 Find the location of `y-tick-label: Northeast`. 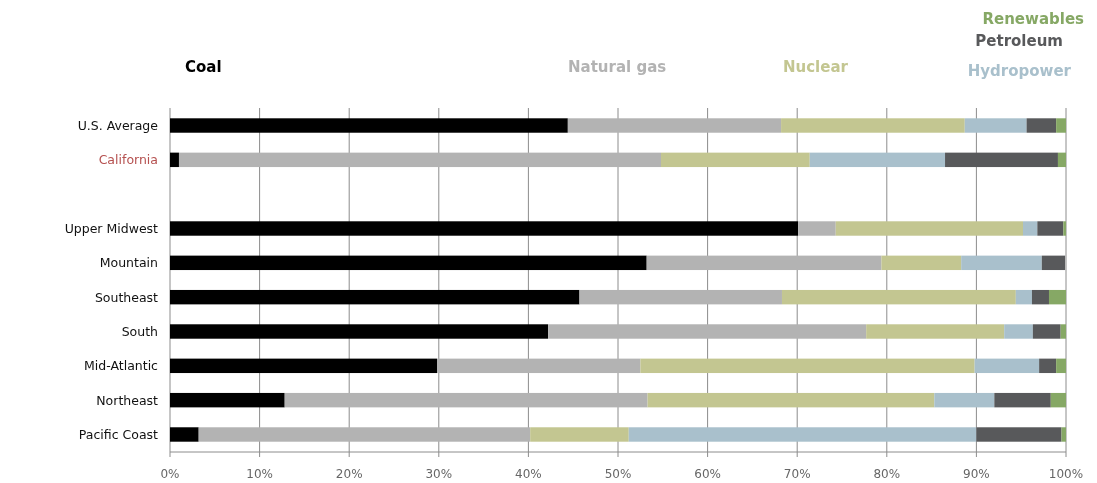

y-tick-label: Northeast is located at coordinates (127, 400).